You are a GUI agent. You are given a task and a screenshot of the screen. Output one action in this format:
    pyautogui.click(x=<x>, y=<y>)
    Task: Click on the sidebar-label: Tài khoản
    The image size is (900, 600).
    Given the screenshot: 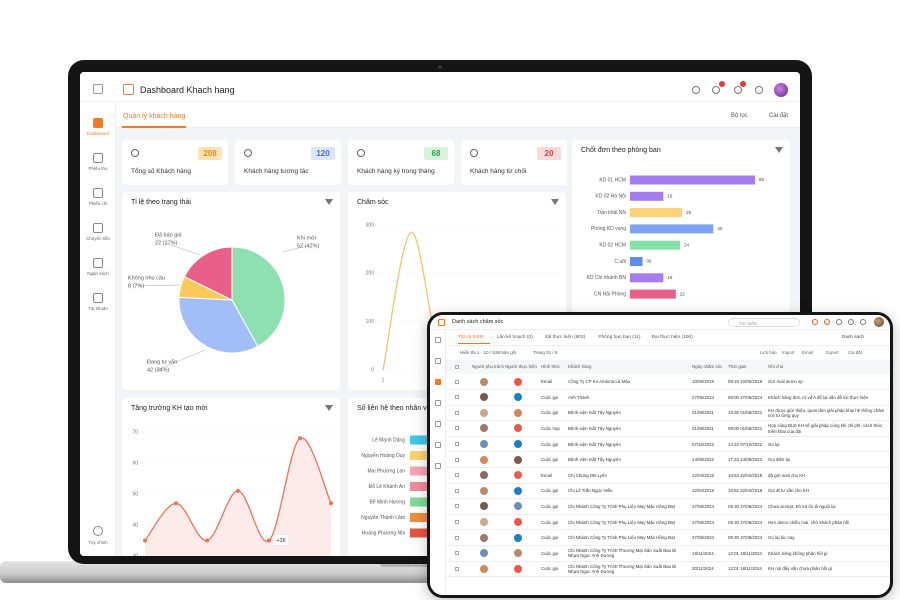 What is the action you would take?
    pyautogui.click(x=98, y=308)
    